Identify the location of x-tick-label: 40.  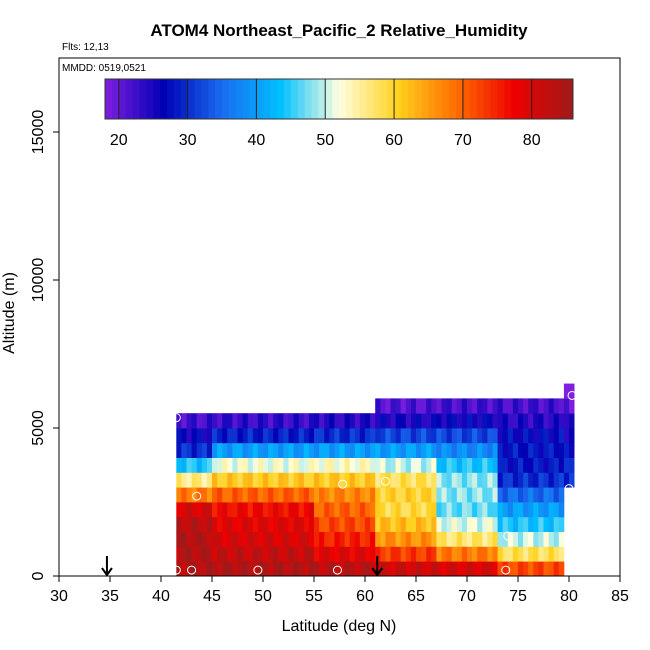
(161, 596).